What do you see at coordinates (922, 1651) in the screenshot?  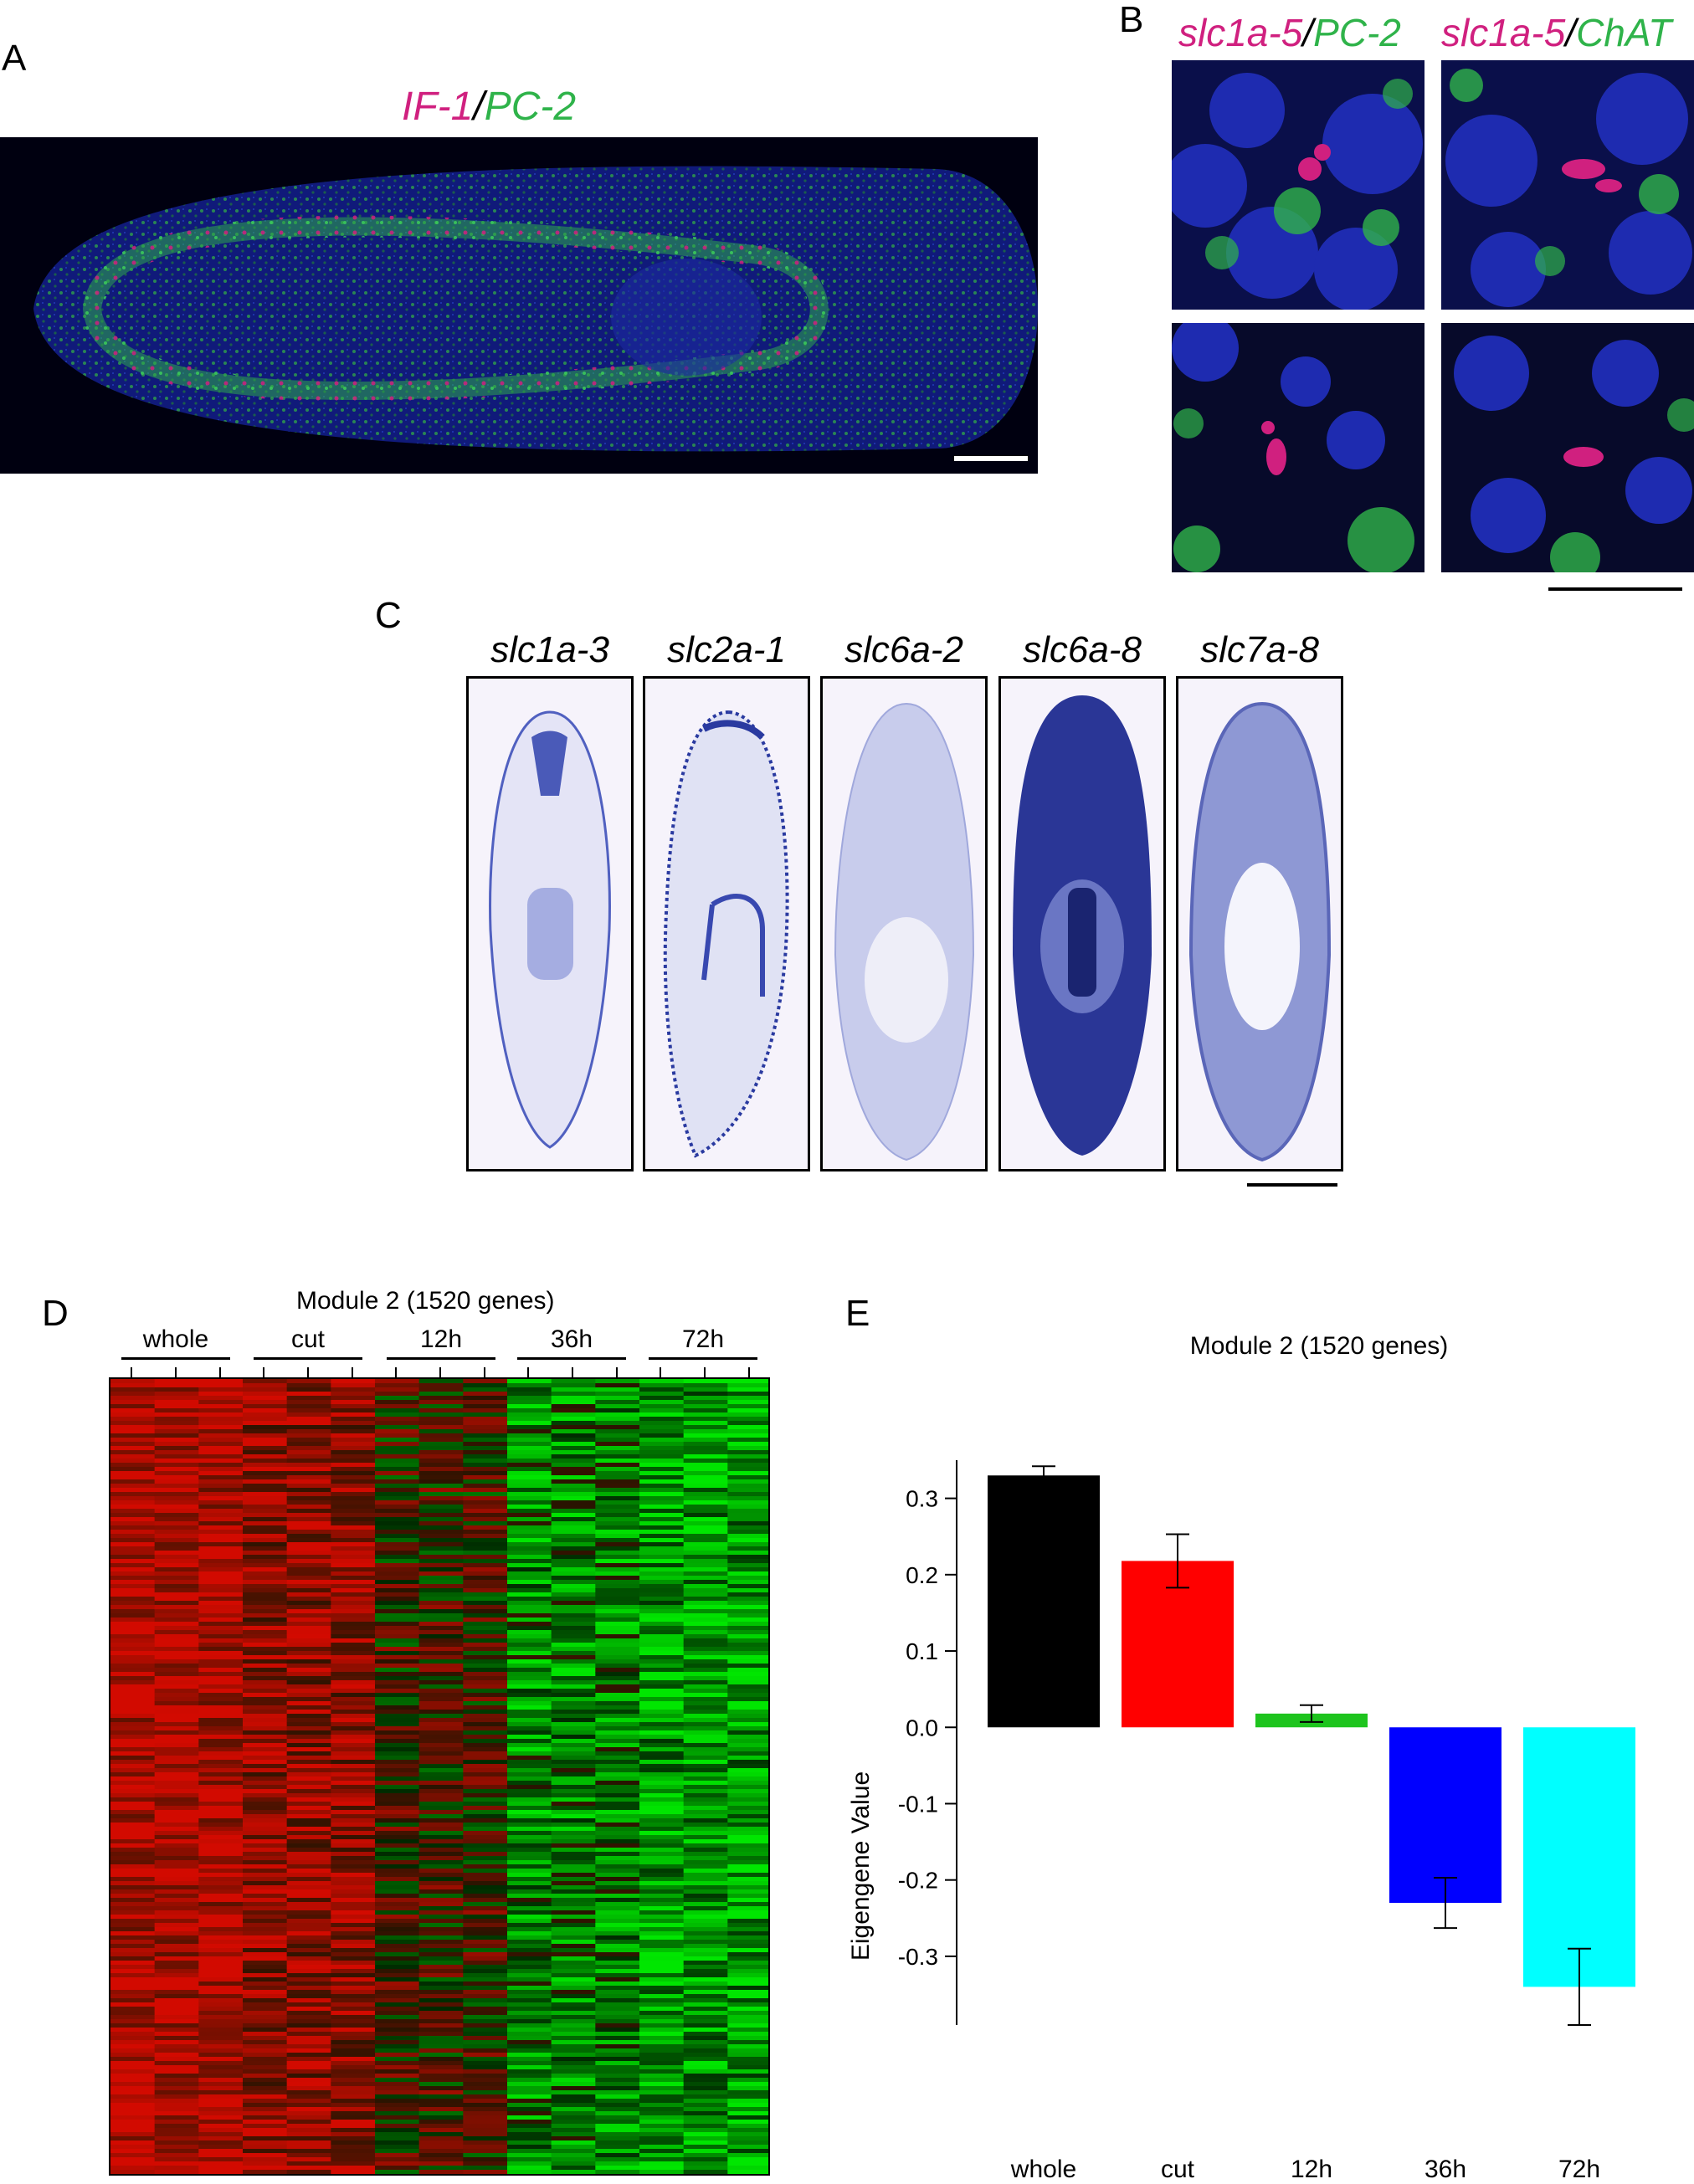 I see `chart-y-tick-label: 0.1` at bounding box center [922, 1651].